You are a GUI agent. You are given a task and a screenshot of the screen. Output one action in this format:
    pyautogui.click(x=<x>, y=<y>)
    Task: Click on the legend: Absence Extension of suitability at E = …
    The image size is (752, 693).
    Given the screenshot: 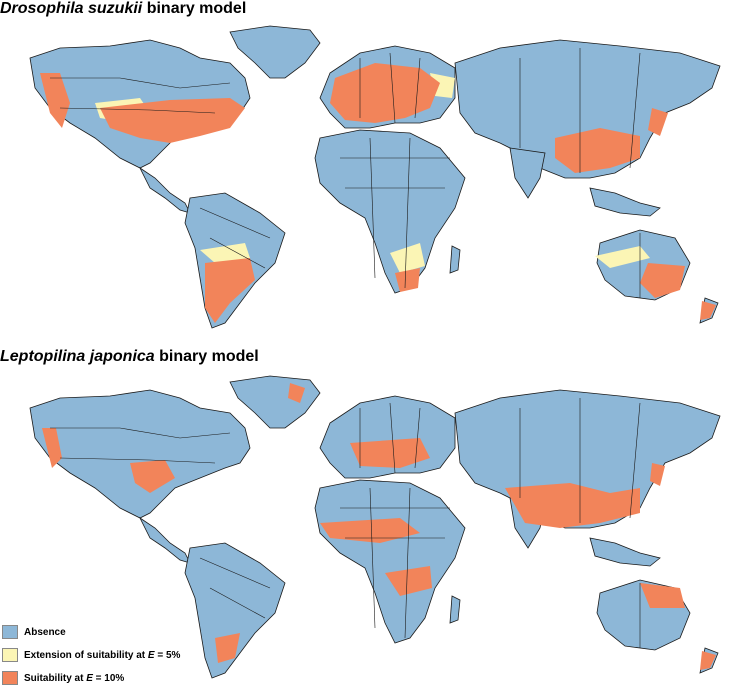 What is the action you would take?
    pyautogui.click(x=91, y=658)
    